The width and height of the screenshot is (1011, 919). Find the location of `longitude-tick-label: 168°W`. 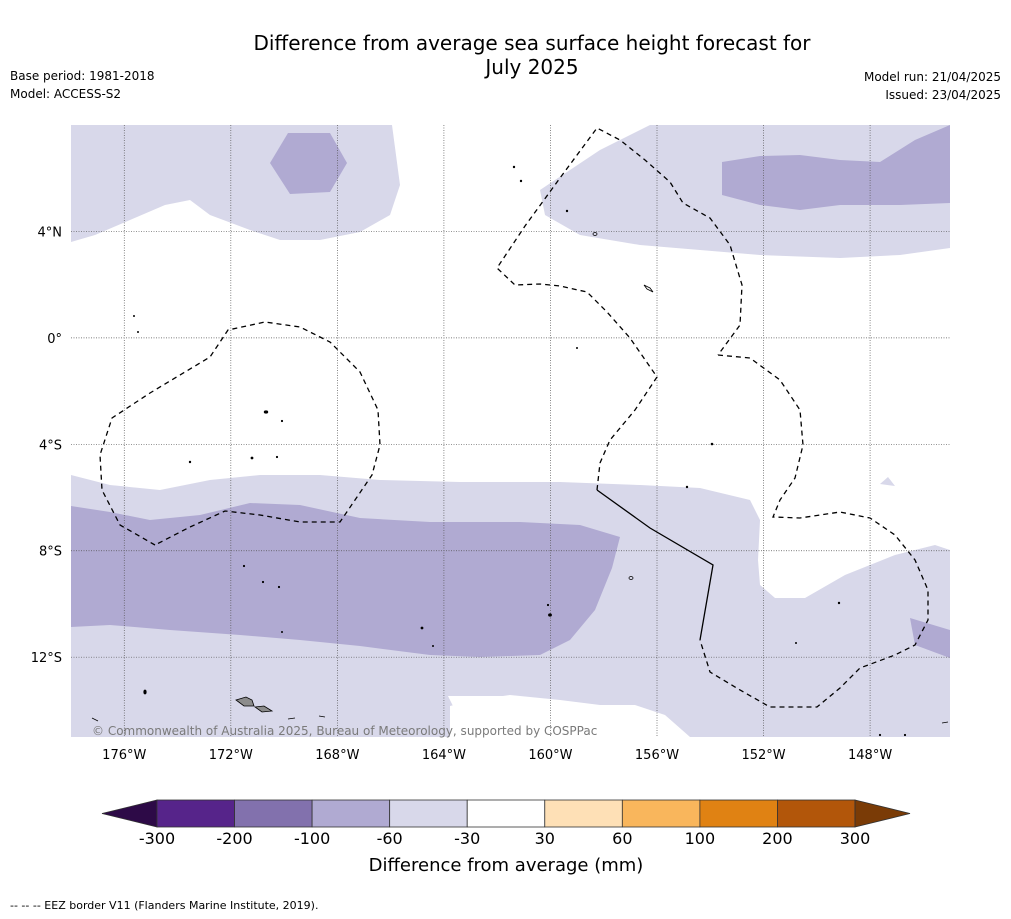

longitude-tick-label: 168°W is located at coordinates (337, 755).